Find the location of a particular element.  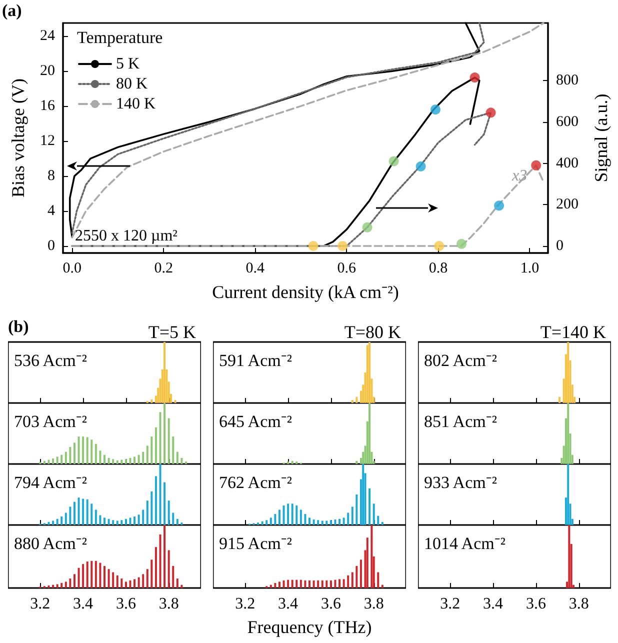

x-tick-label: 0.0 is located at coordinates (72, 268).